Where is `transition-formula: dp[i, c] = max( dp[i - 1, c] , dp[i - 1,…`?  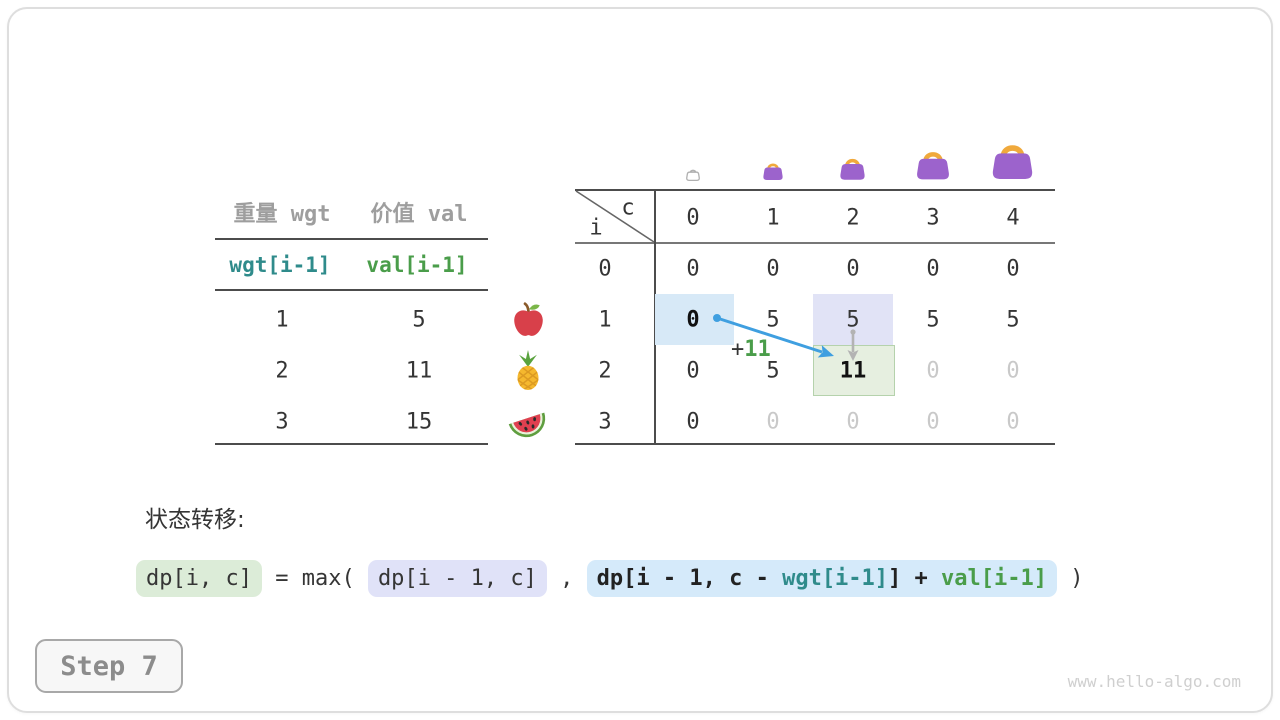
transition-formula: dp[i, c] = max( dp[i - 1, c] , dp[i - 1,… is located at coordinates (610, 578).